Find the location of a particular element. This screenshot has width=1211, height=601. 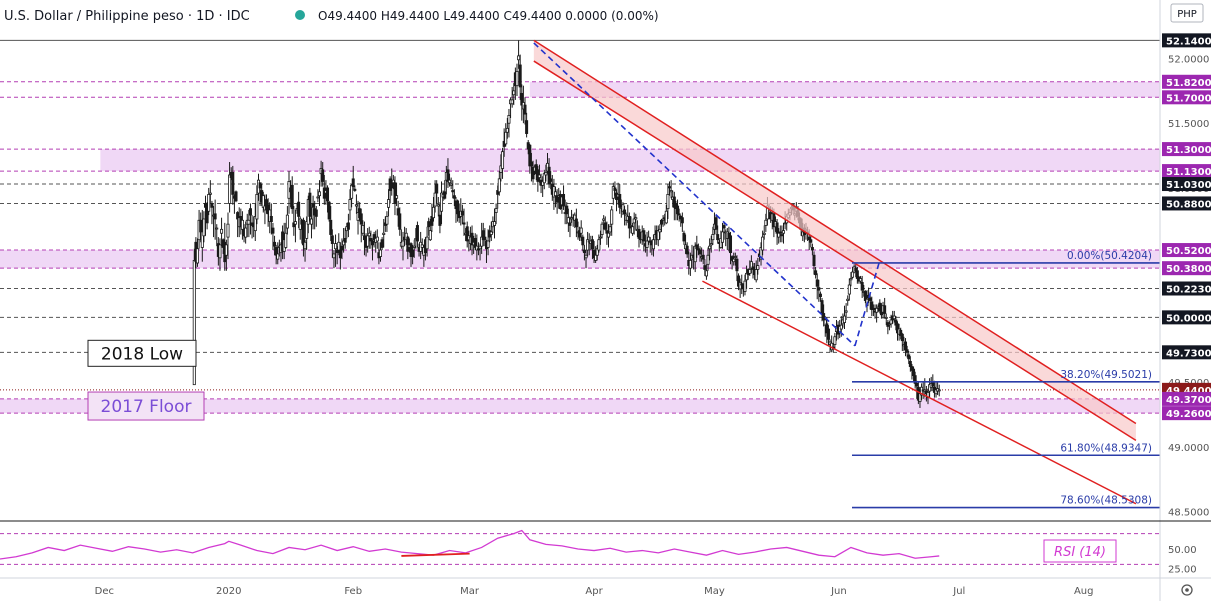

x-tick-label: Feb is located at coordinates (353, 591).